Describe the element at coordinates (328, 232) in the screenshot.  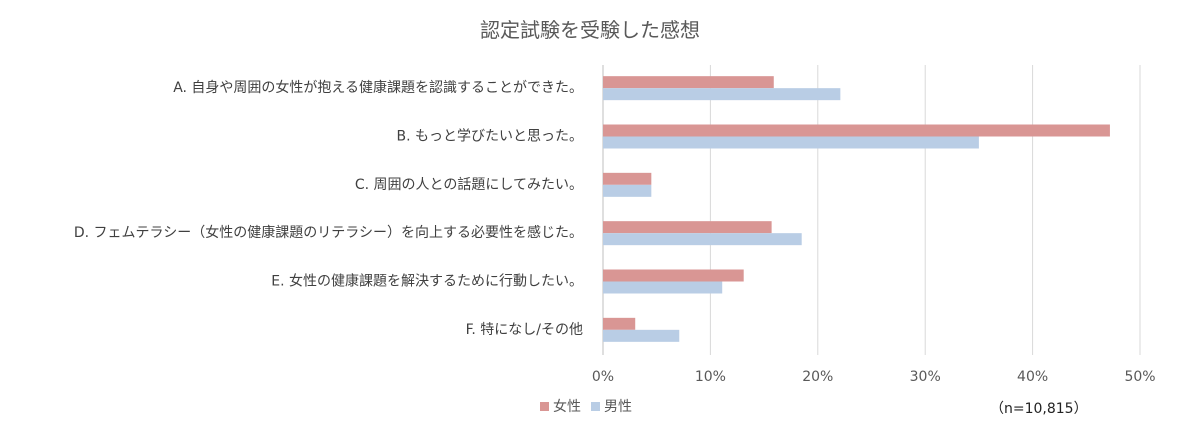
I see `category-label: D. フェムテラシー（女性の健康課題のリテラシー）を向上する必要性を感じた。` at that location.